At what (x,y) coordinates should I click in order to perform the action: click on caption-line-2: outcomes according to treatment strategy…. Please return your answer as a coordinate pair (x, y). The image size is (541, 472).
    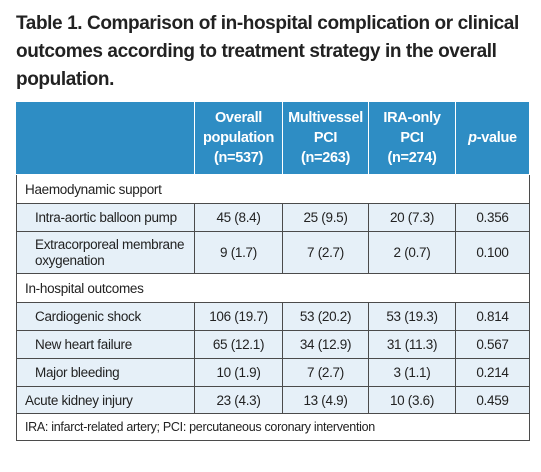
    Looking at the image, I should click on (256, 51).